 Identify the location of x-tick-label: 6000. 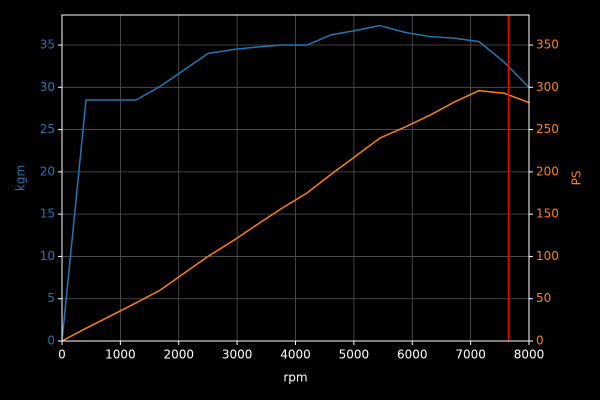
(412, 355).